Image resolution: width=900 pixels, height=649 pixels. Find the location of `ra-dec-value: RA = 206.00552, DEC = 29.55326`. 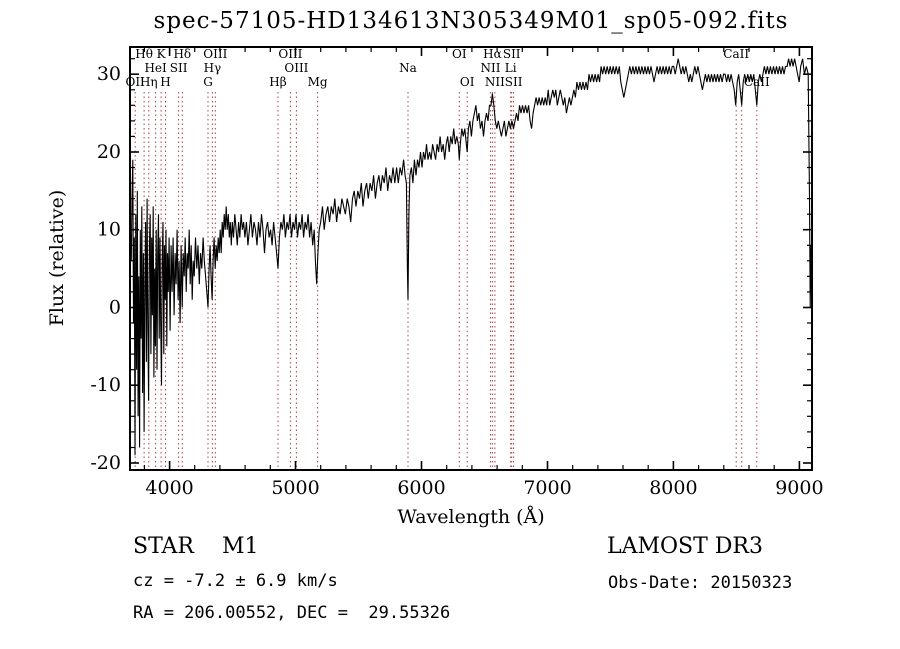

ra-dec-value: RA = 206.00552, DEC = 29.55326 is located at coordinates (292, 613).